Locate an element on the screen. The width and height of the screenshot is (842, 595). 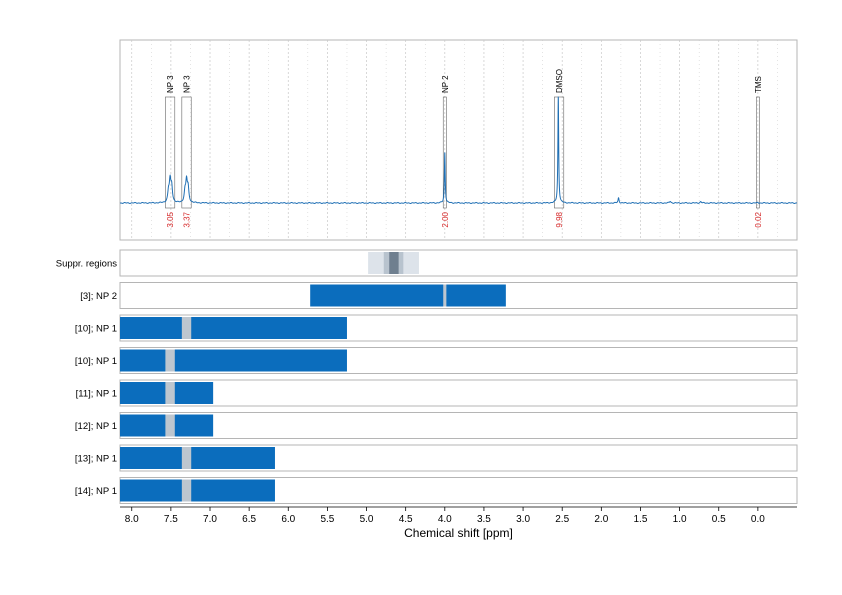
row-label: [11]; NP 1 is located at coordinates (96, 394).